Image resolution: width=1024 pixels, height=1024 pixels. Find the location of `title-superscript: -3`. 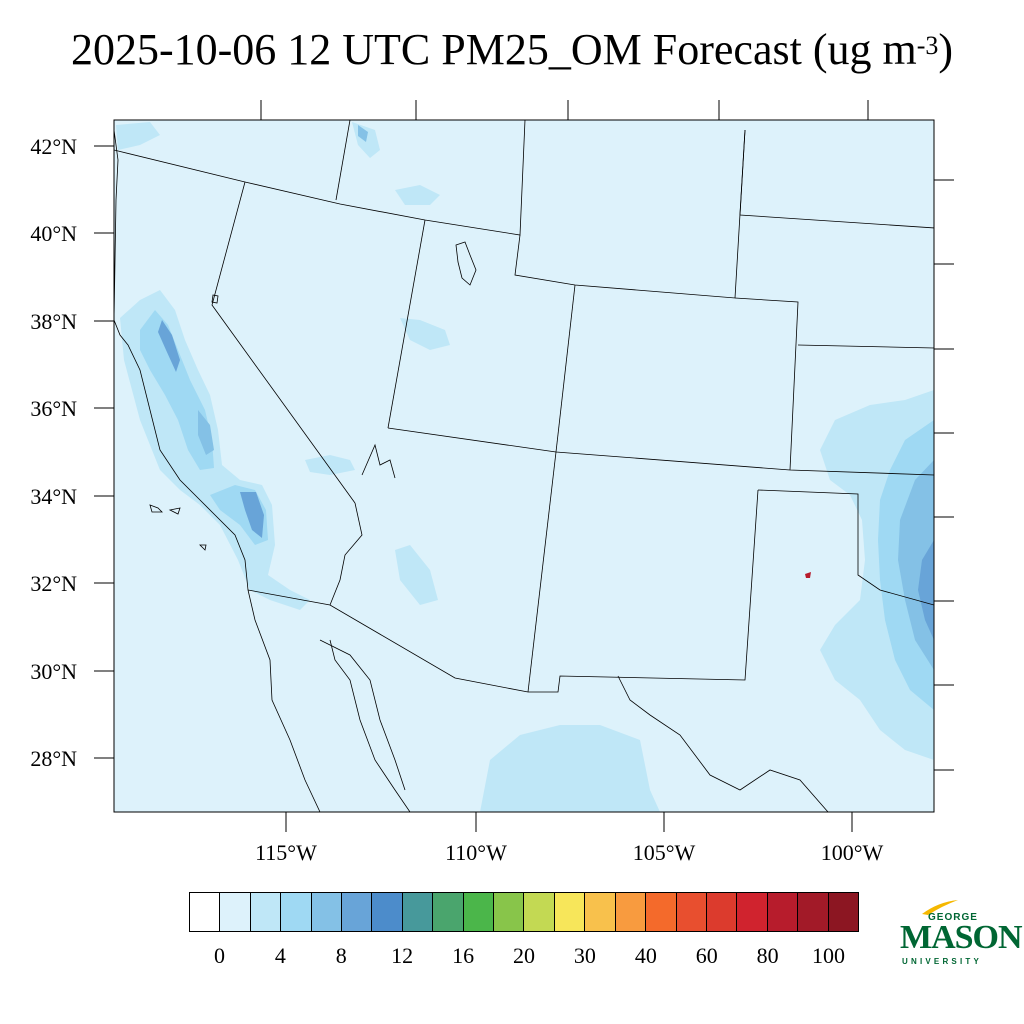

title-superscript: -3 is located at coordinates (927, 45).